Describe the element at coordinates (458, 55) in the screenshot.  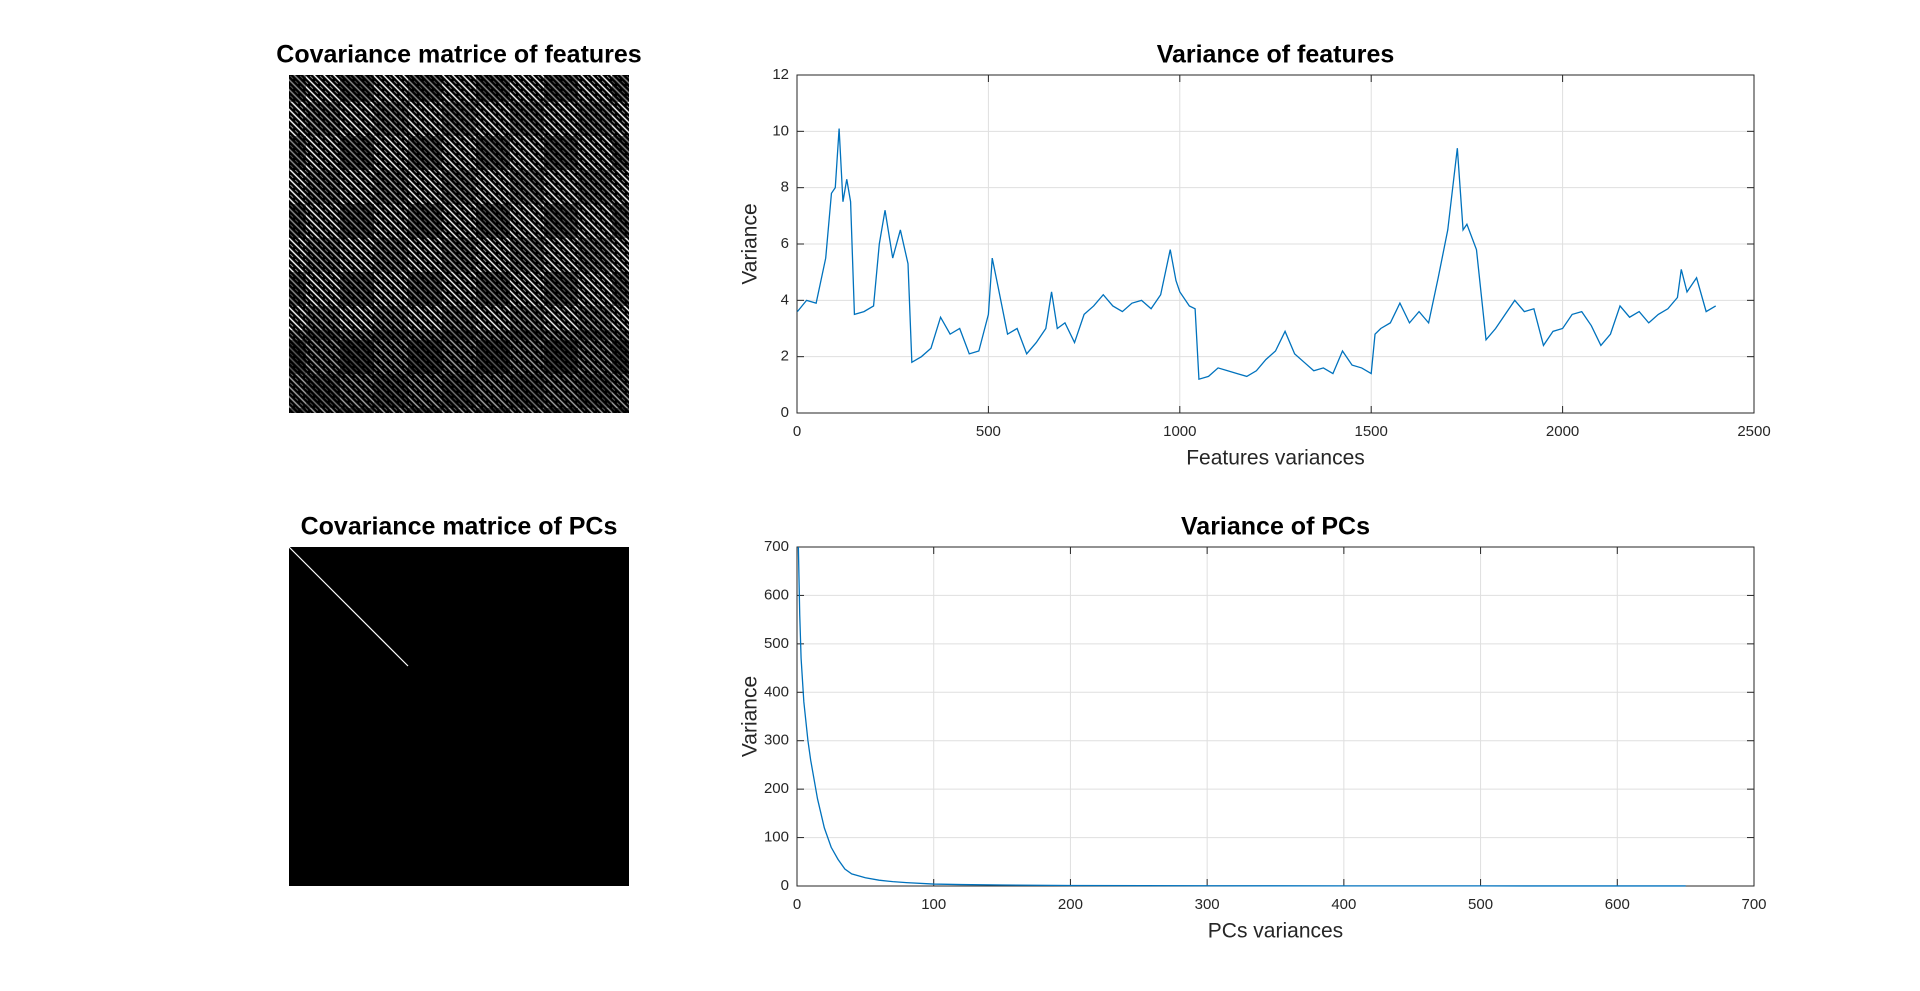
I see `chart-title: Covariance matrice of features` at that location.